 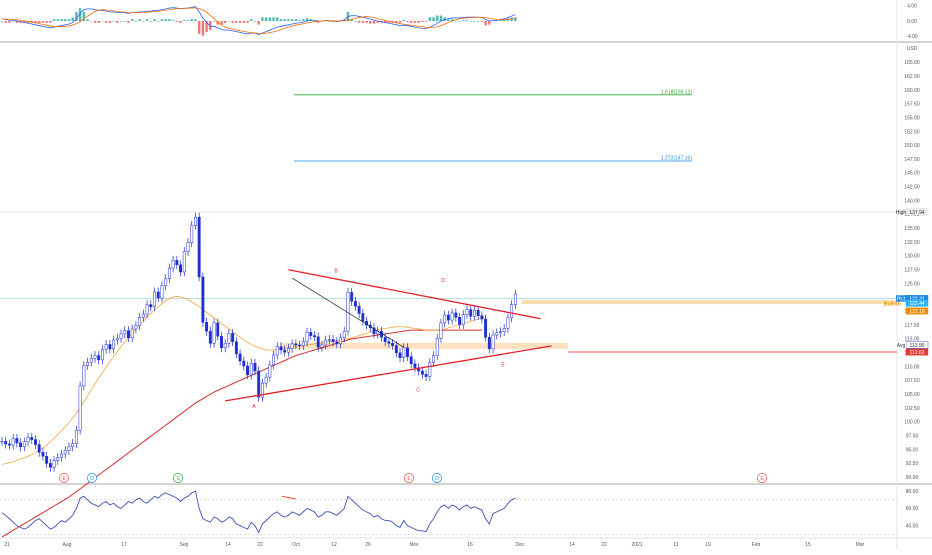 I want to click on price-axis-badge-value: 122.44, so click(x=917, y=304).